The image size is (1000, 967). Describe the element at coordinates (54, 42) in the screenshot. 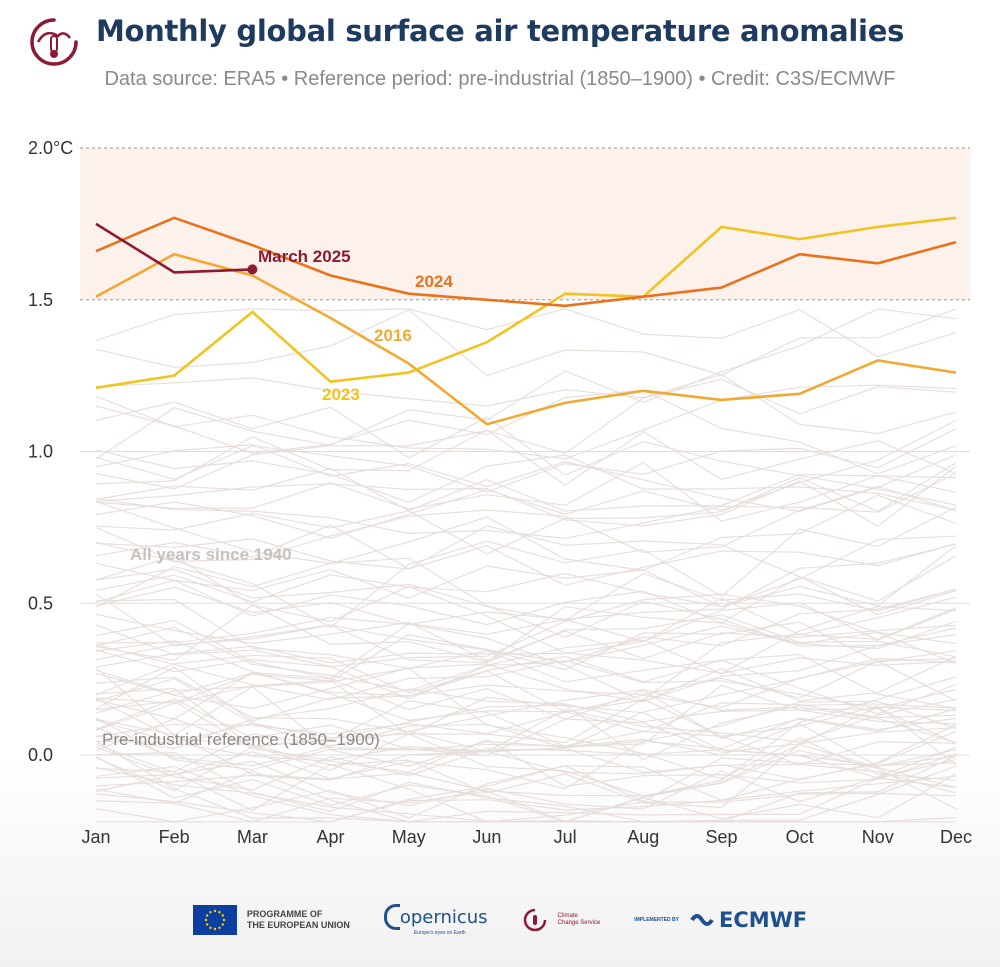

I see `c3s-thermometer-logo-icon` at that location.